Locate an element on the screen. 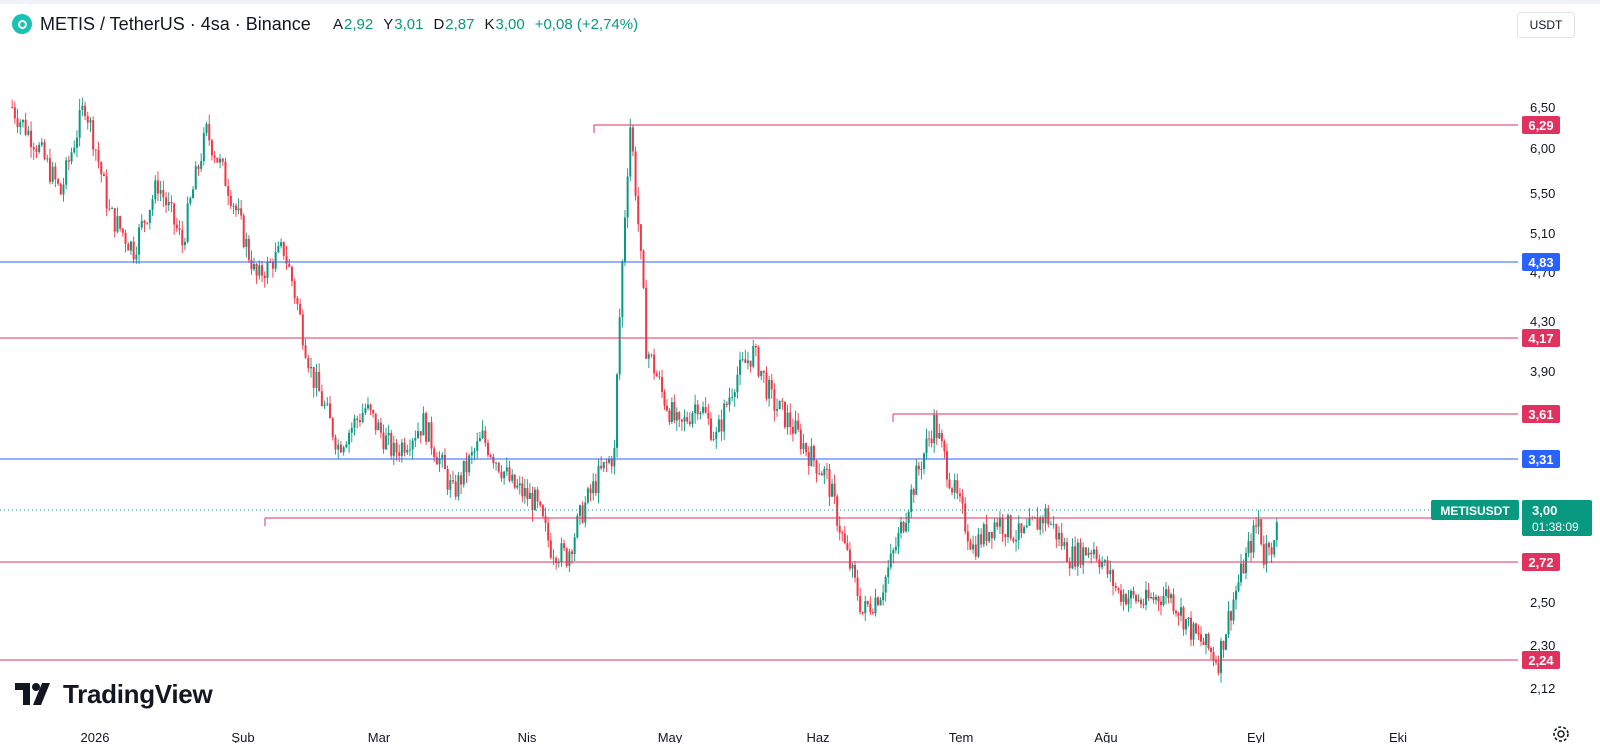 The image size is (1600, 745). symbol-title: METIS / TetherUS · 4sa · Binance is located at coordinates (175, 24).